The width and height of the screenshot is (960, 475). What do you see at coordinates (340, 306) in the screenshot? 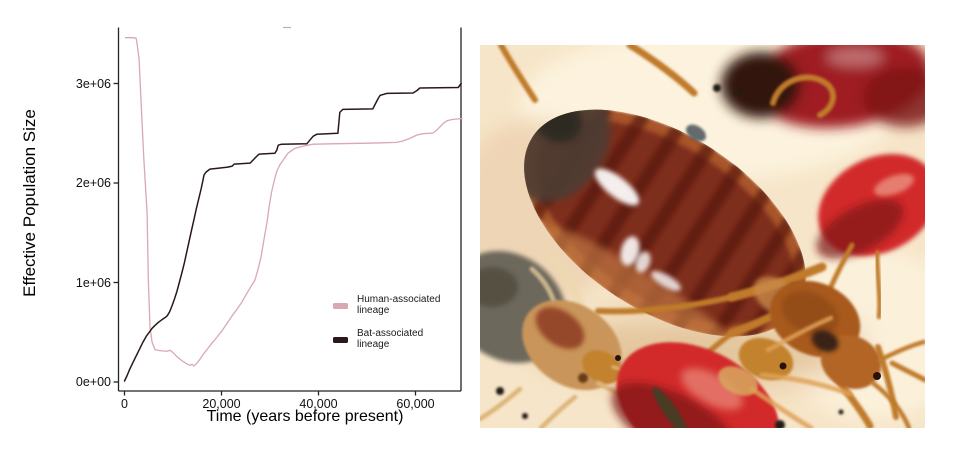
I see `human-lineage-swatch` at bounding box center [340, 306].